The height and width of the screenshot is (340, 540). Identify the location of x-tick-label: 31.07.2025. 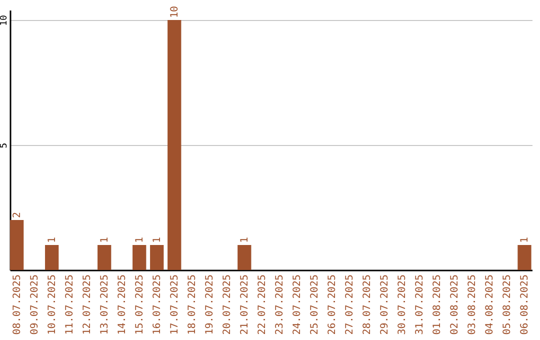
(420, 304).